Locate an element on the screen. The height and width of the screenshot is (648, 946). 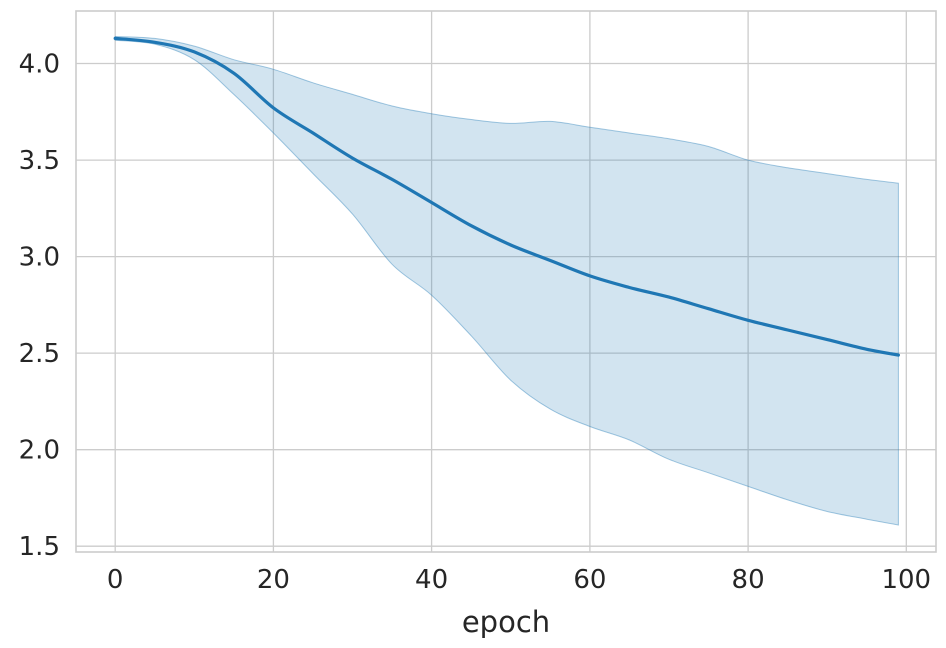
y-tick-label: 1.5 is located at coordinates (39, 547).